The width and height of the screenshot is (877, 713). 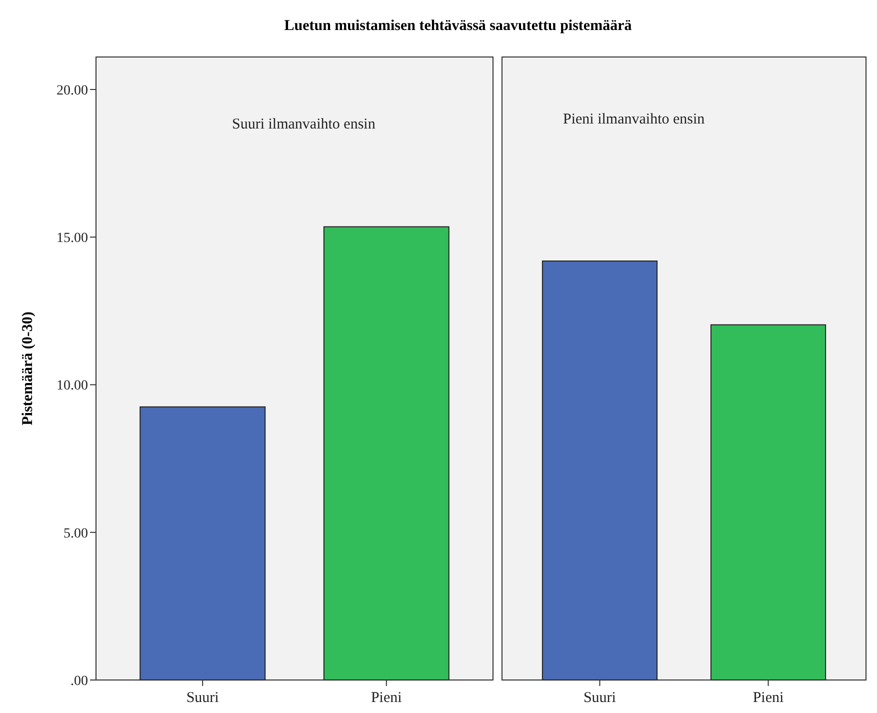 What do you see at coordinates (79, 681) in the screenshot?
I see `y-tick-label: .00` at bounding box center [79, 681].